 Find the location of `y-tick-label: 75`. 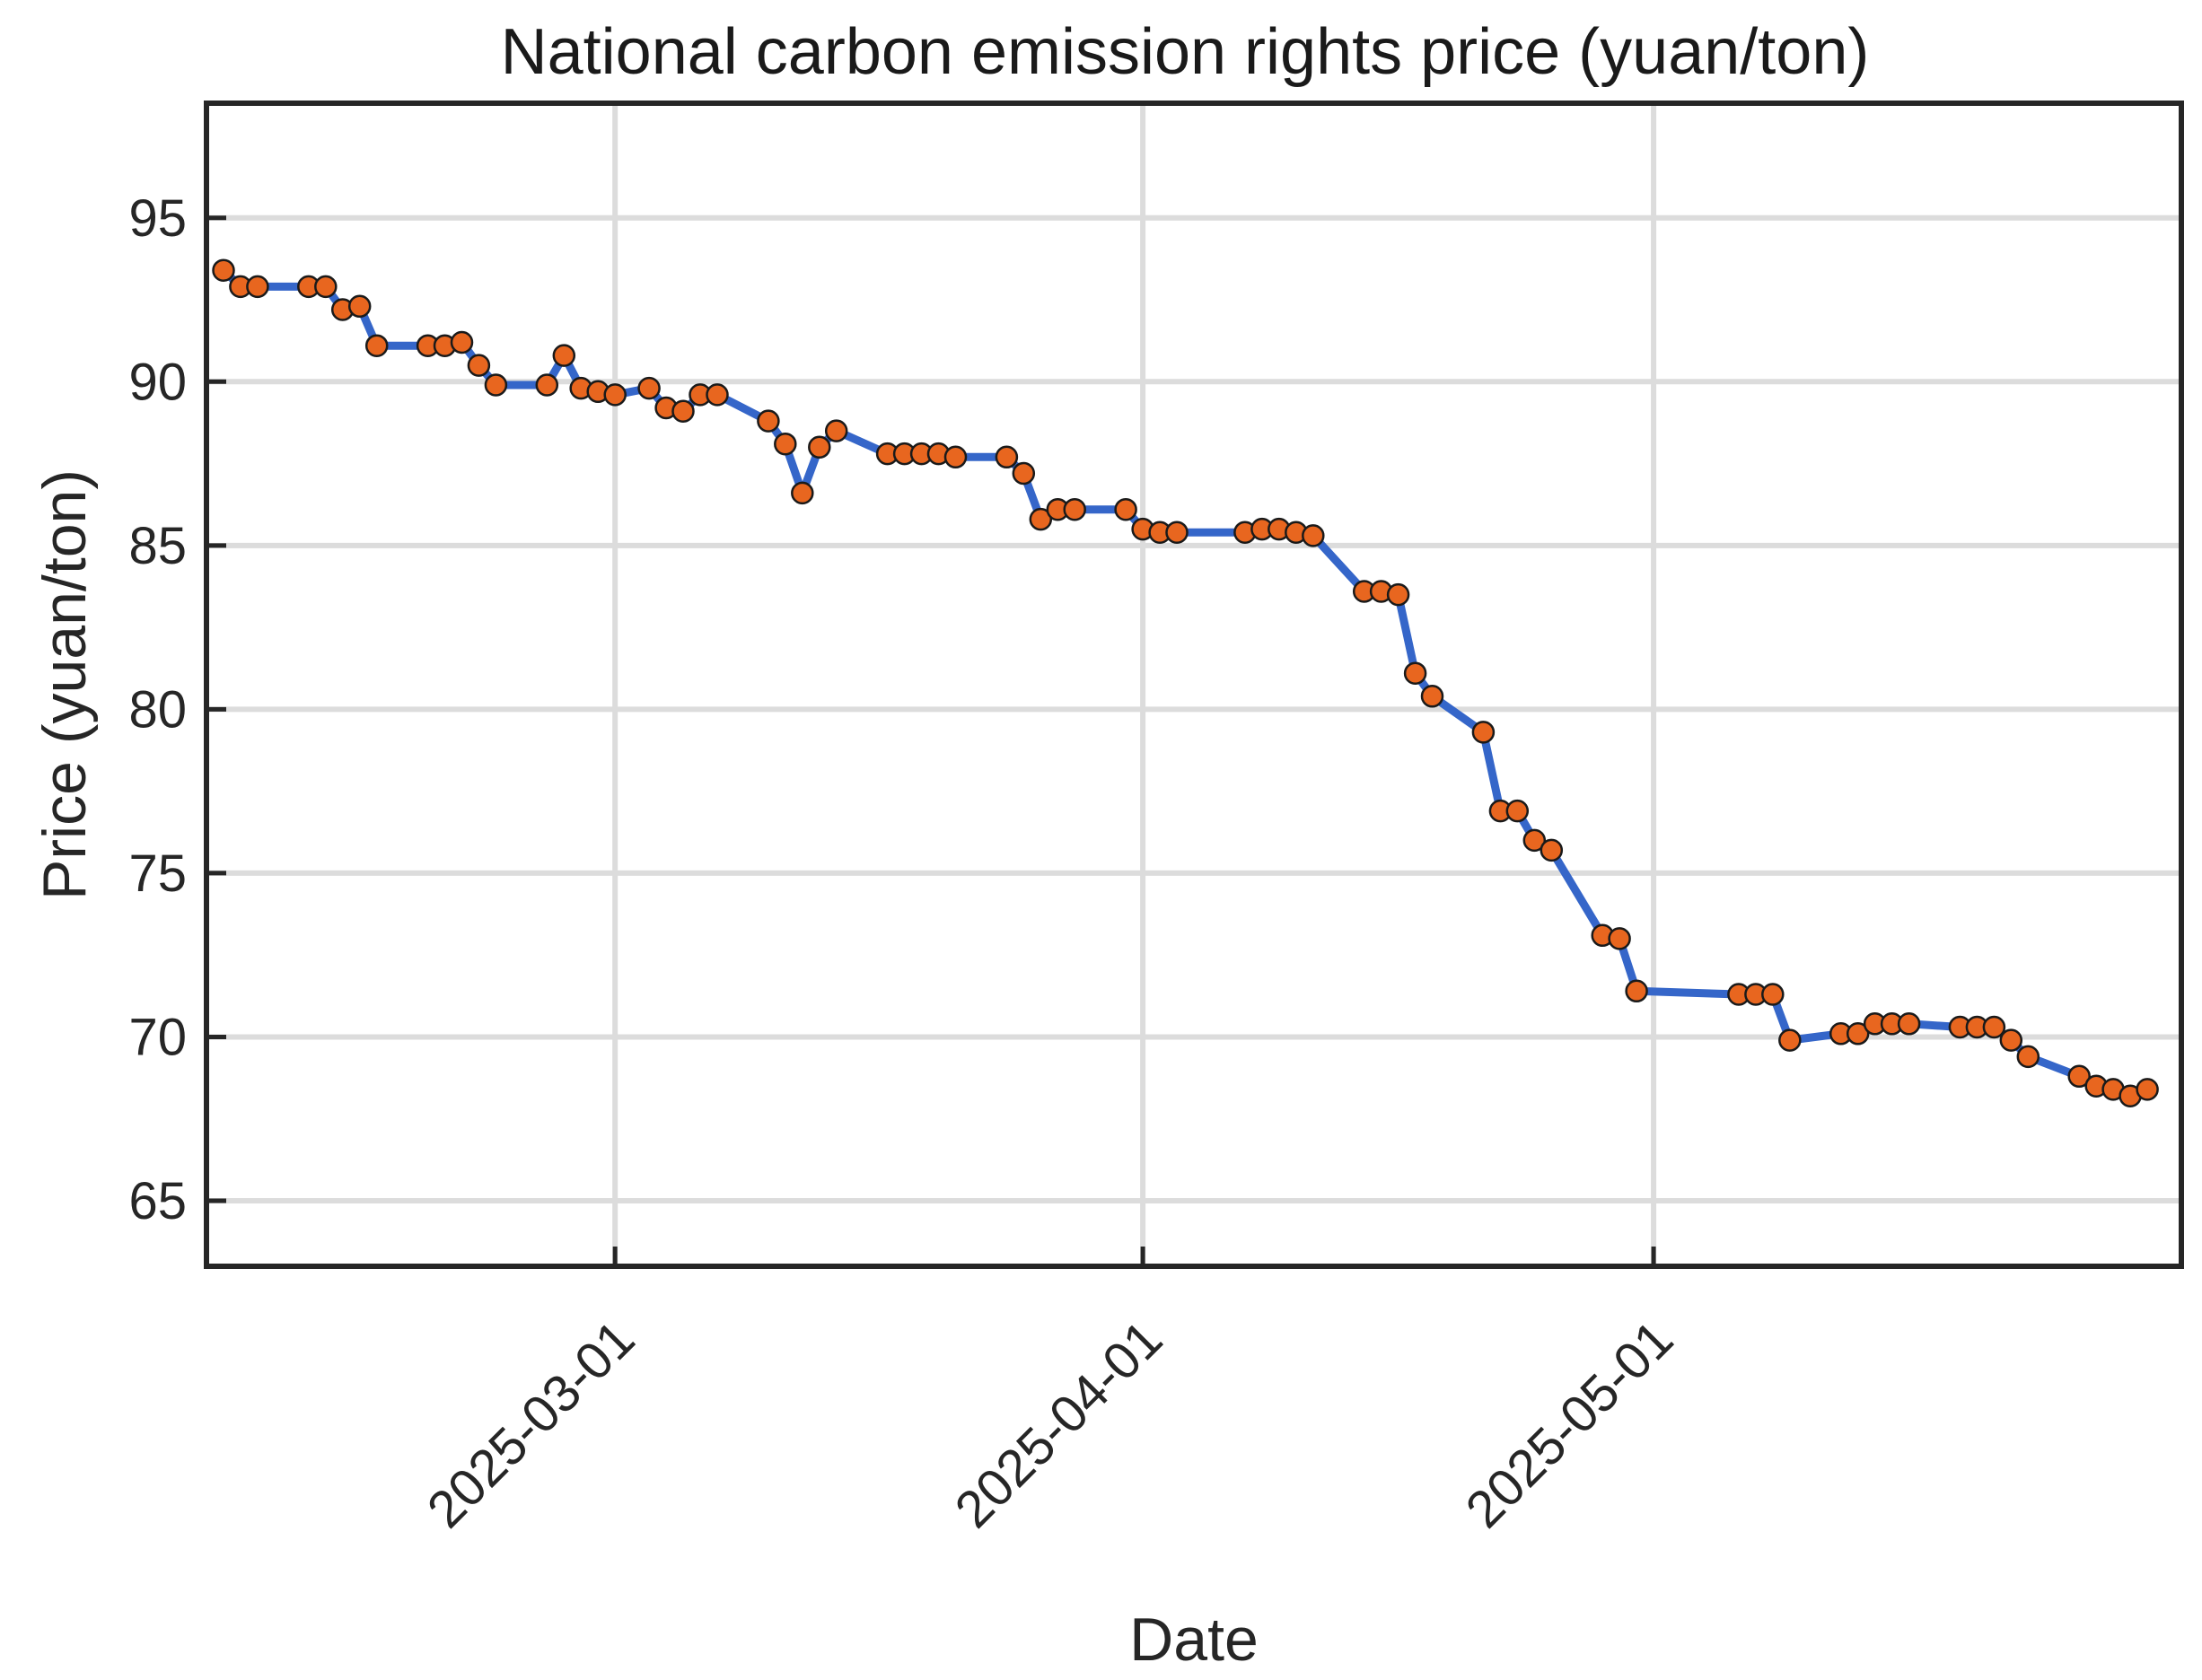

y-tick-label: 75 is located at coordinates (157, 873).